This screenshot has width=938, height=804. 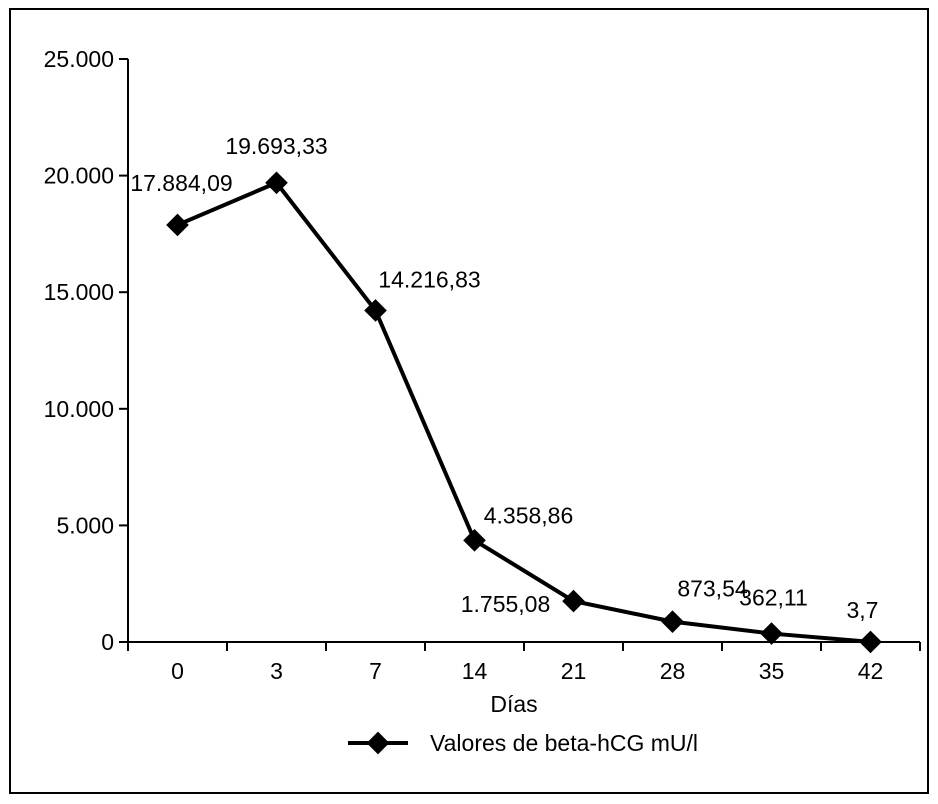 What do you see at coordinates (79, 59) in the screenshot?
I see `y-tick-label: 25.000` at bounding box center [79, 59].